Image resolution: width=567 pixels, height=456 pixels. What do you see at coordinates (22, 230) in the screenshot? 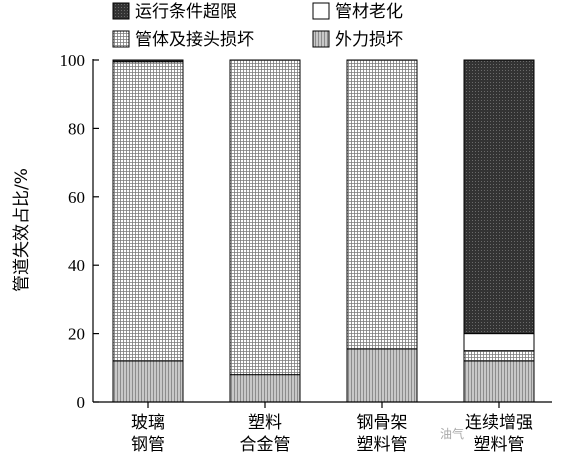
I see `y-axis-label: 管道失效占比/%` at bounding box center [22, 230].